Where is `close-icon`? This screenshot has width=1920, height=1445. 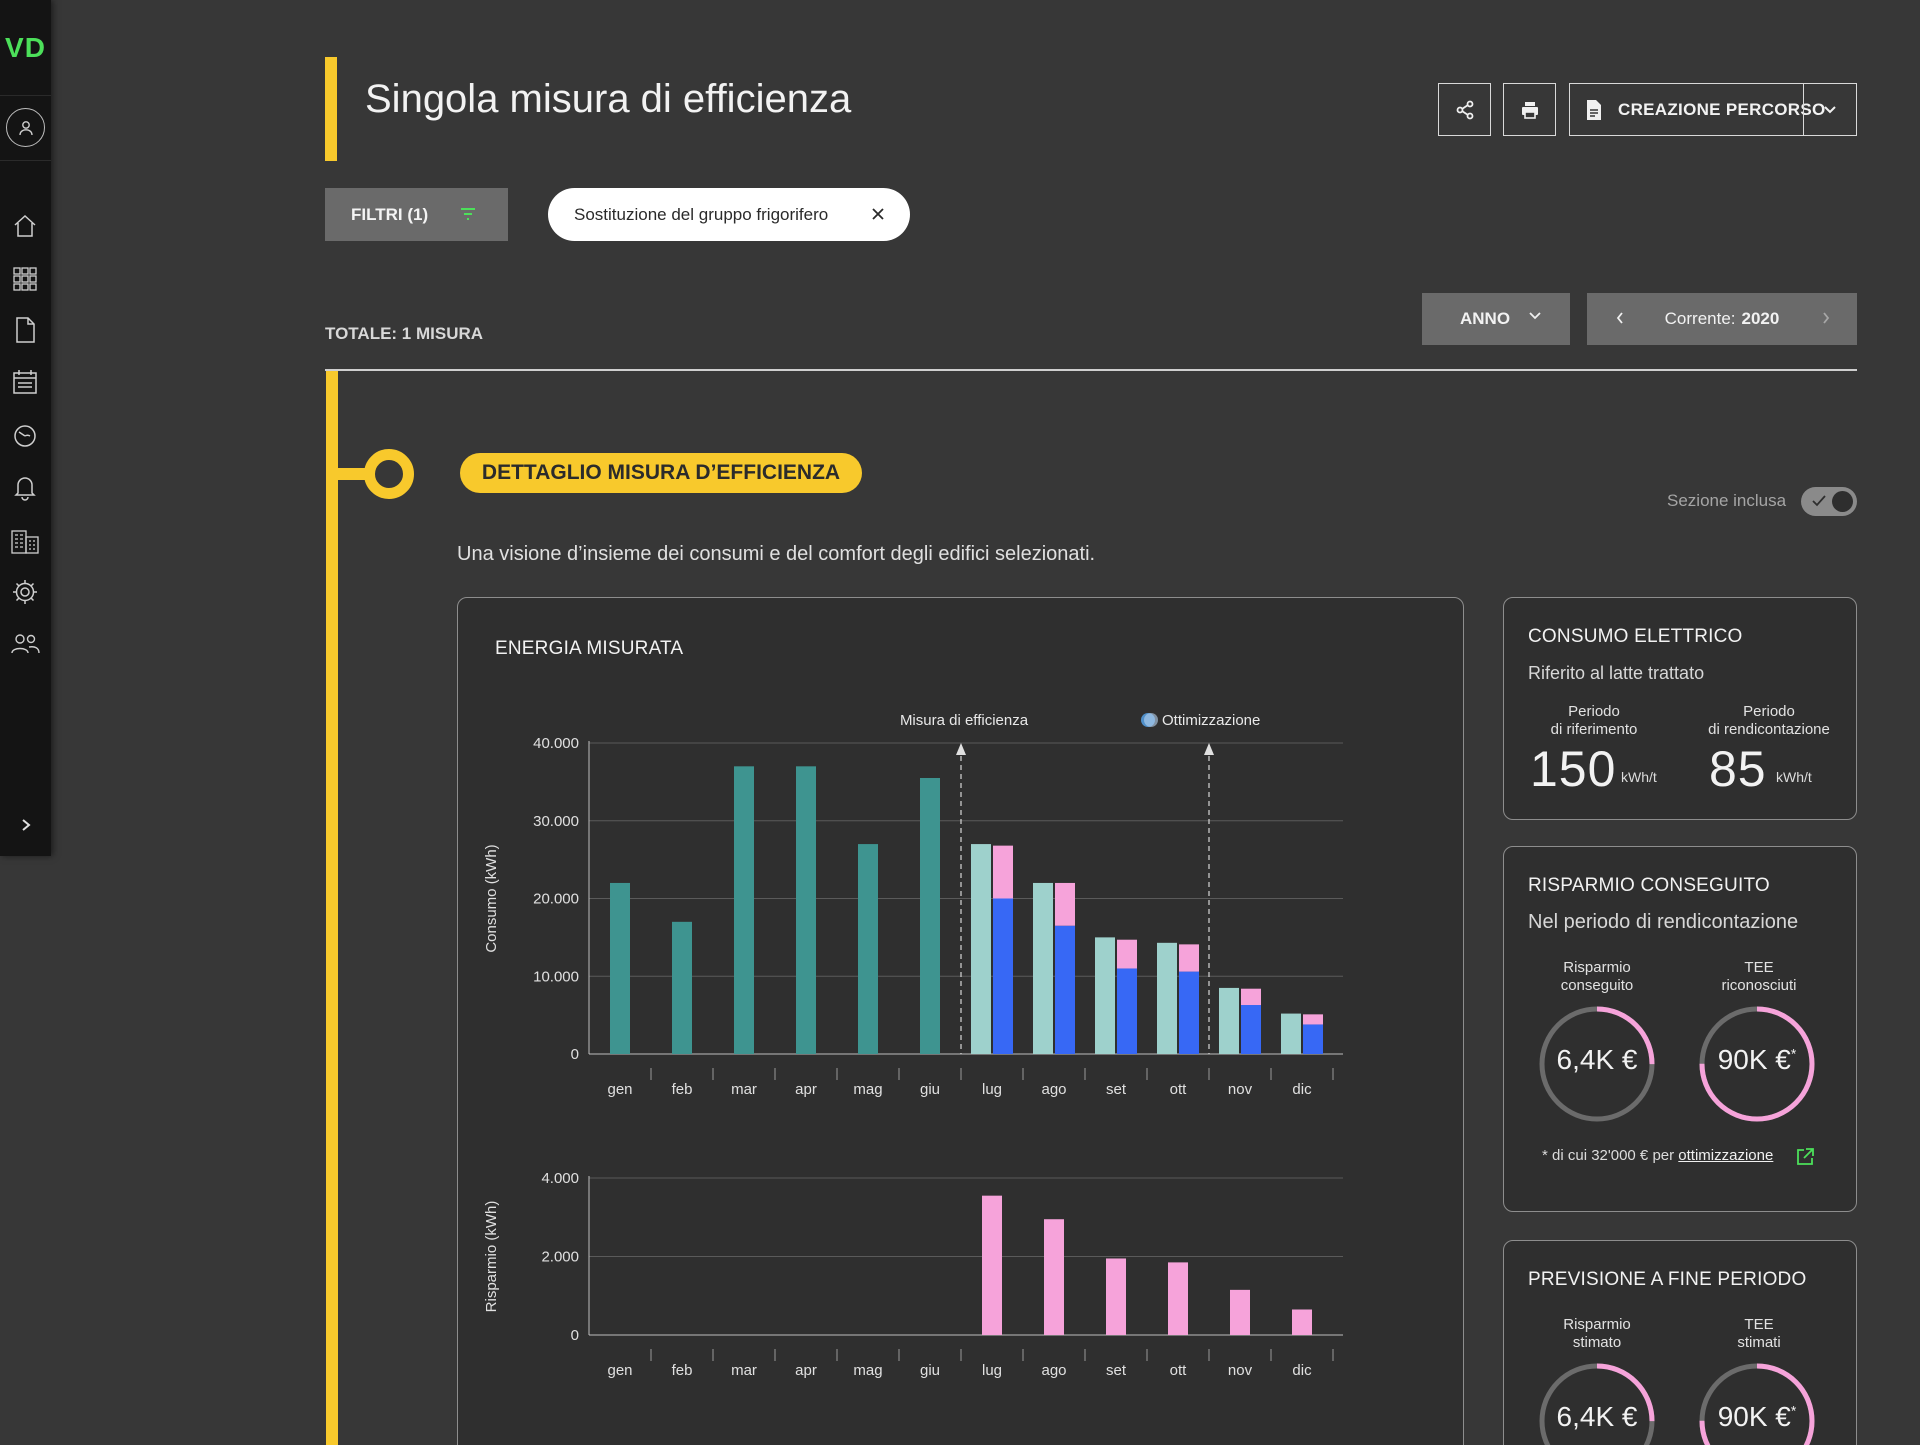 close-icon is located at coordinates (878, 214).